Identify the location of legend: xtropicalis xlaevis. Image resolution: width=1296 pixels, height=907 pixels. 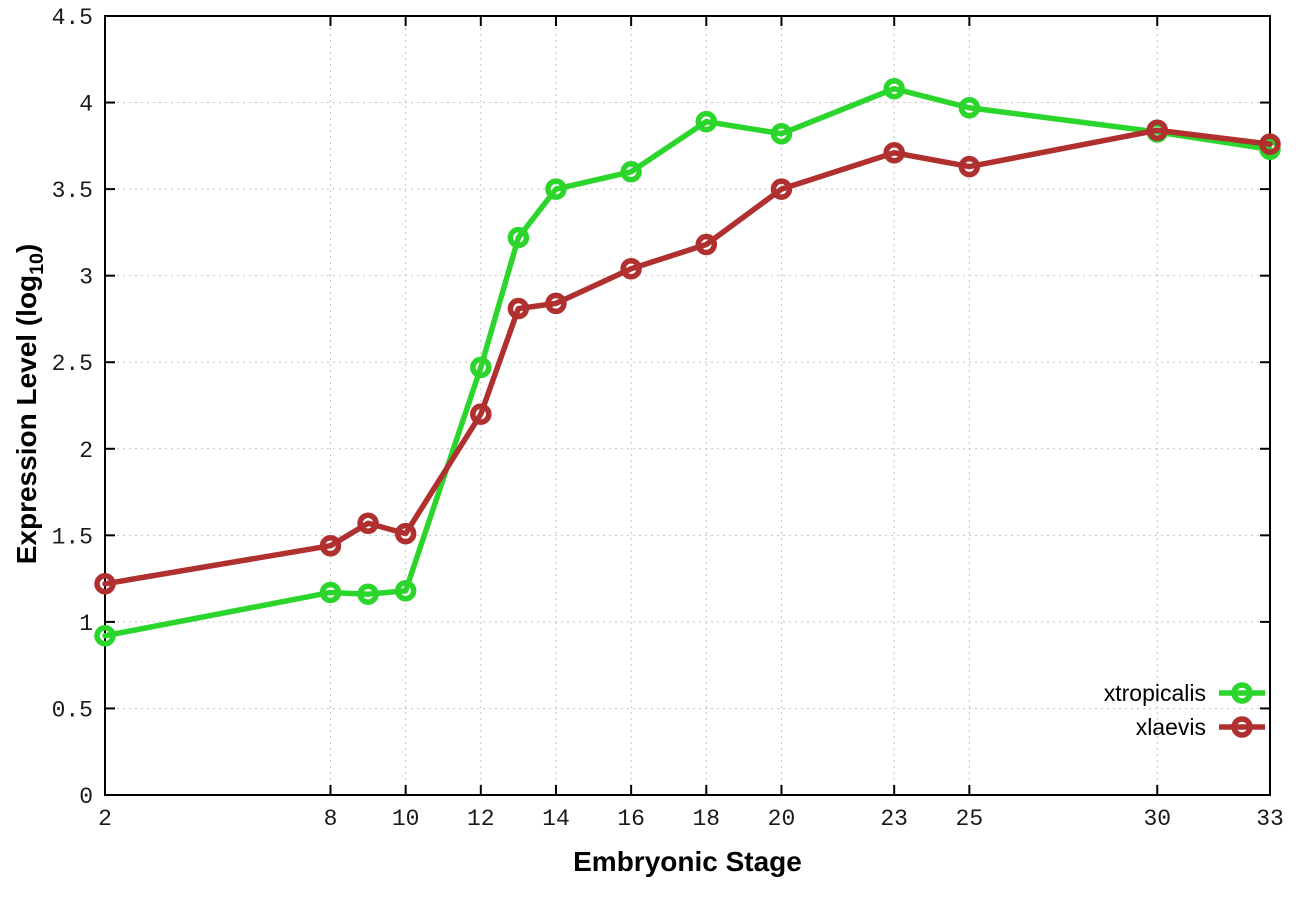
(1185, 710).